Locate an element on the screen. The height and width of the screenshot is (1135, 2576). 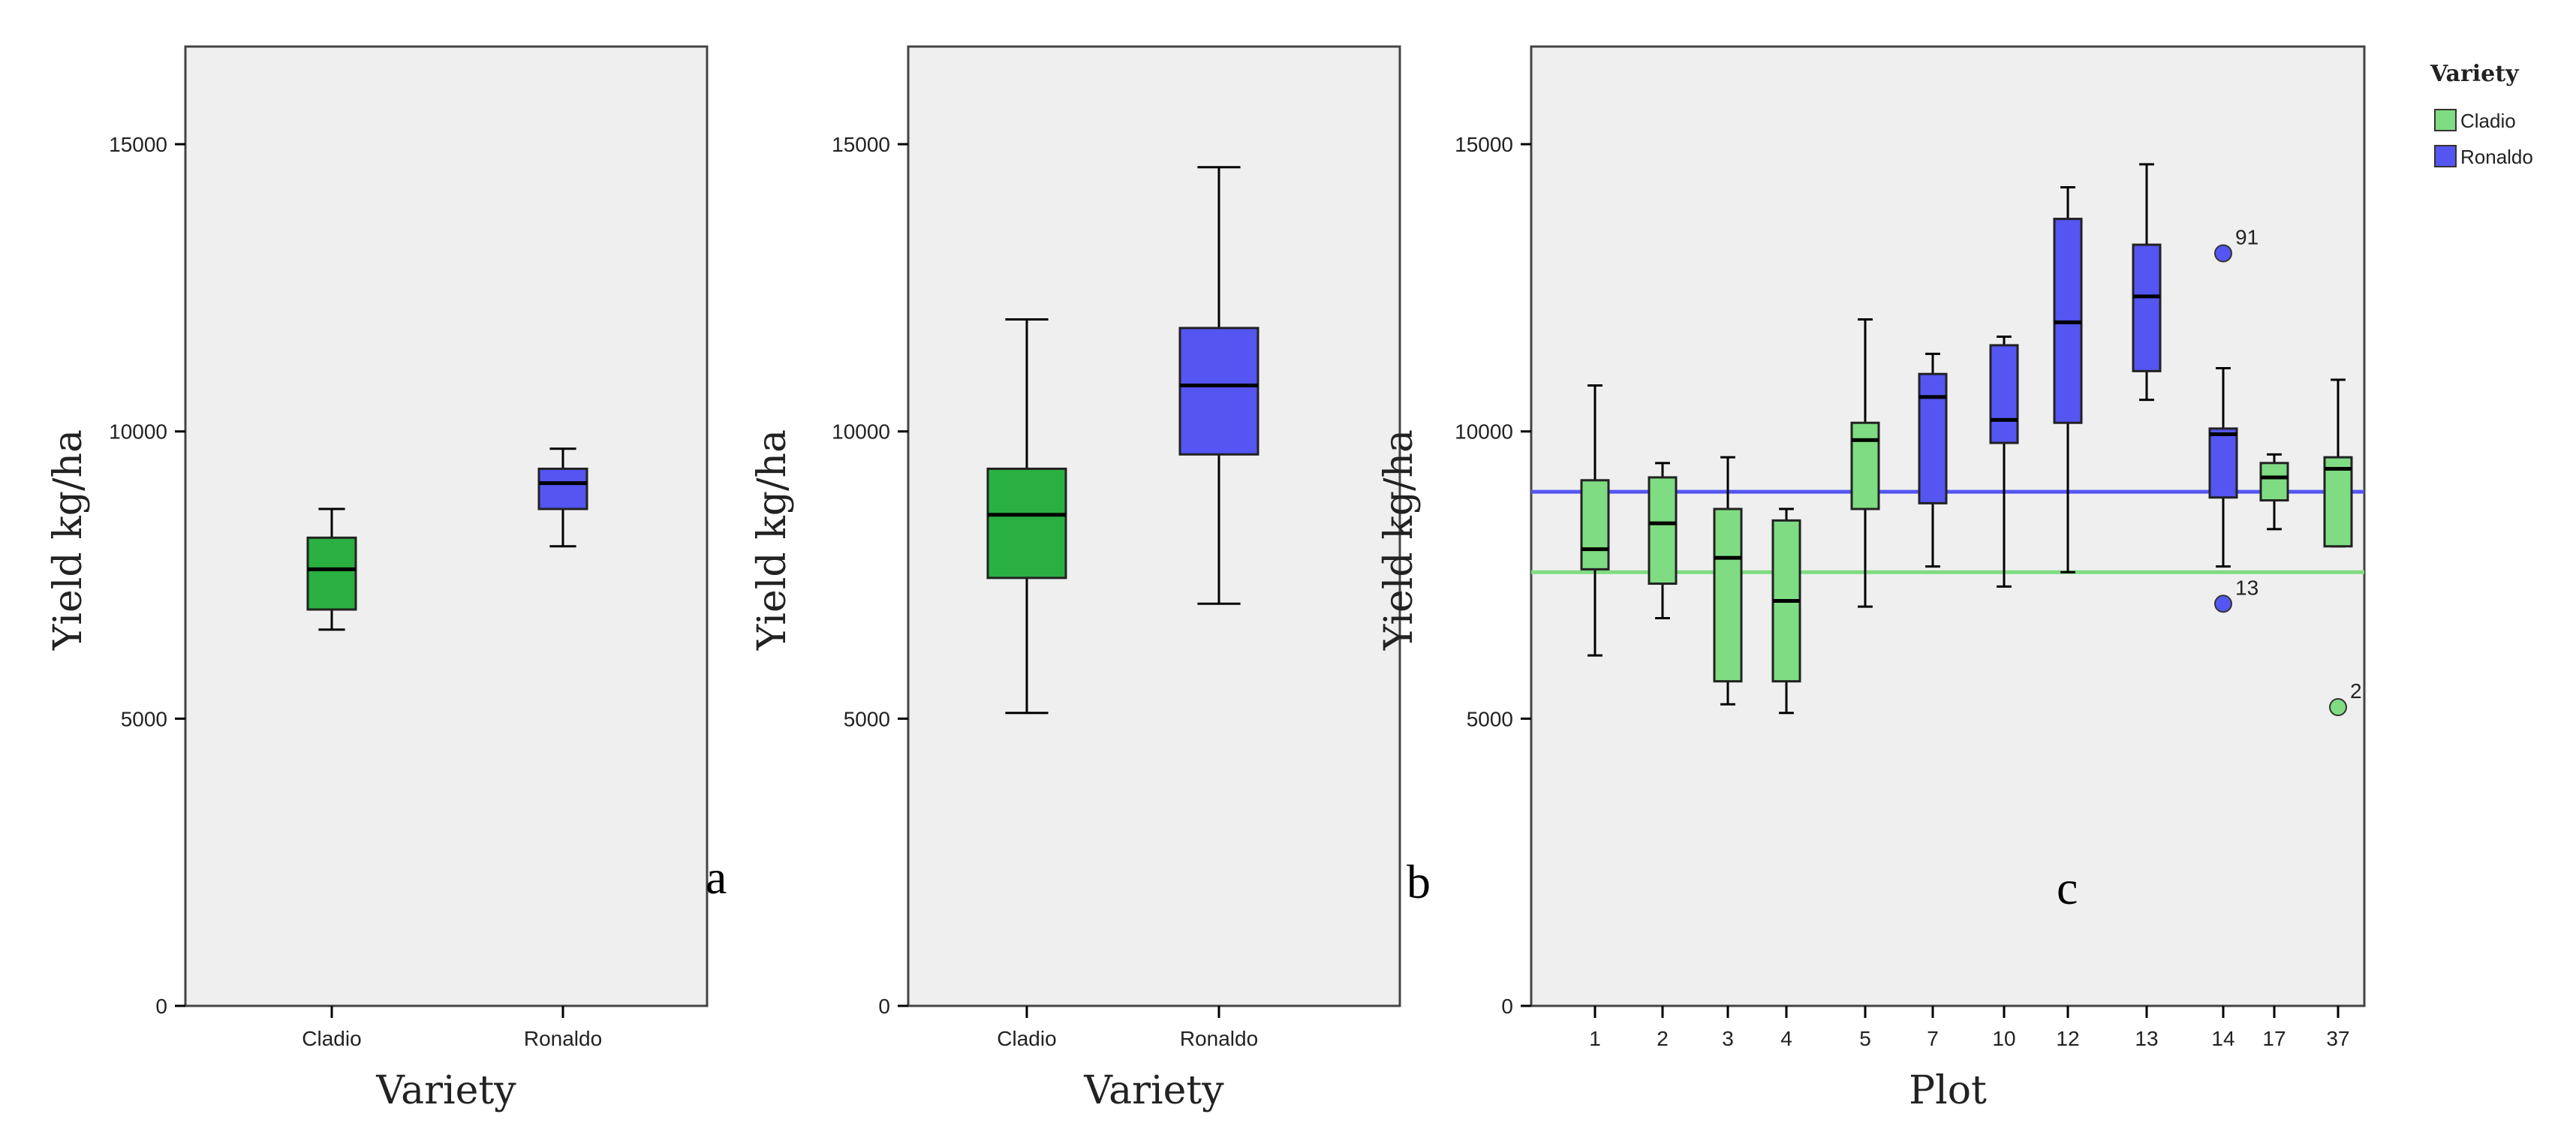
panel-letter-a: a is located at coordinates (716, 877).